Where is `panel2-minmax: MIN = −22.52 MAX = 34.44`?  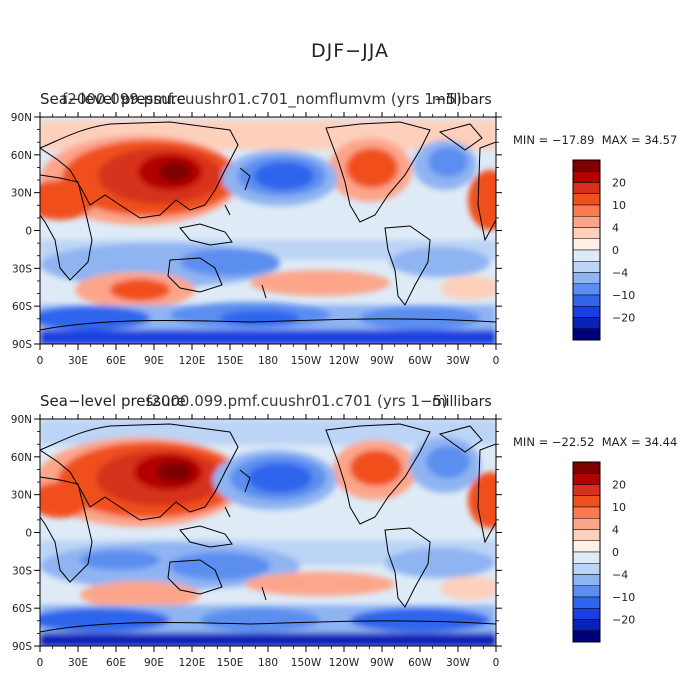 panel2-minmax: MIN = −22.52 MAX = 34.44 is located at coordinates (595, 442).